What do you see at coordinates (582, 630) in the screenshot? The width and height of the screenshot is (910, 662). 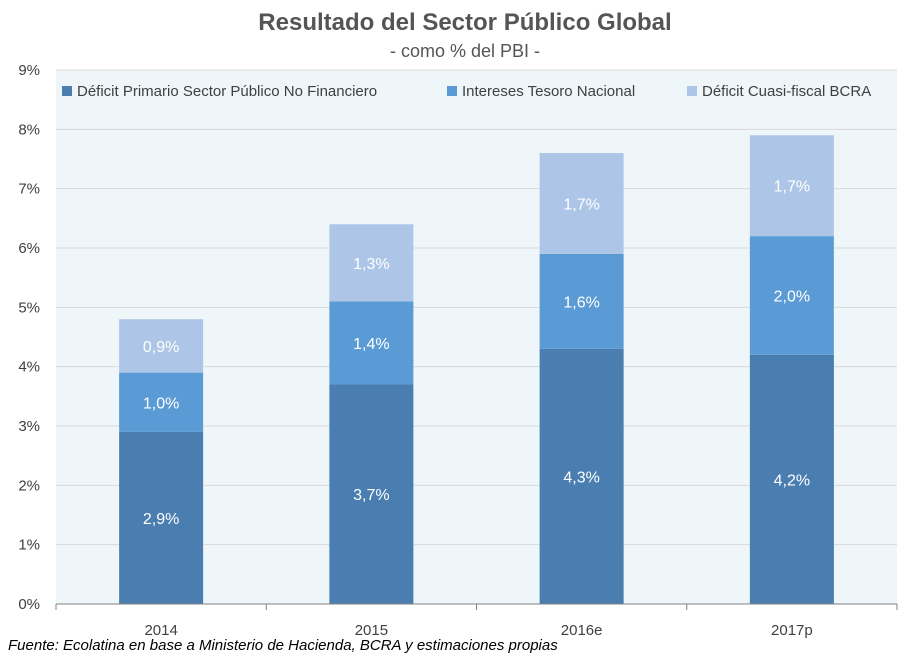 I see `x-tick-label: 2016e` at bounding box center [582, 630].